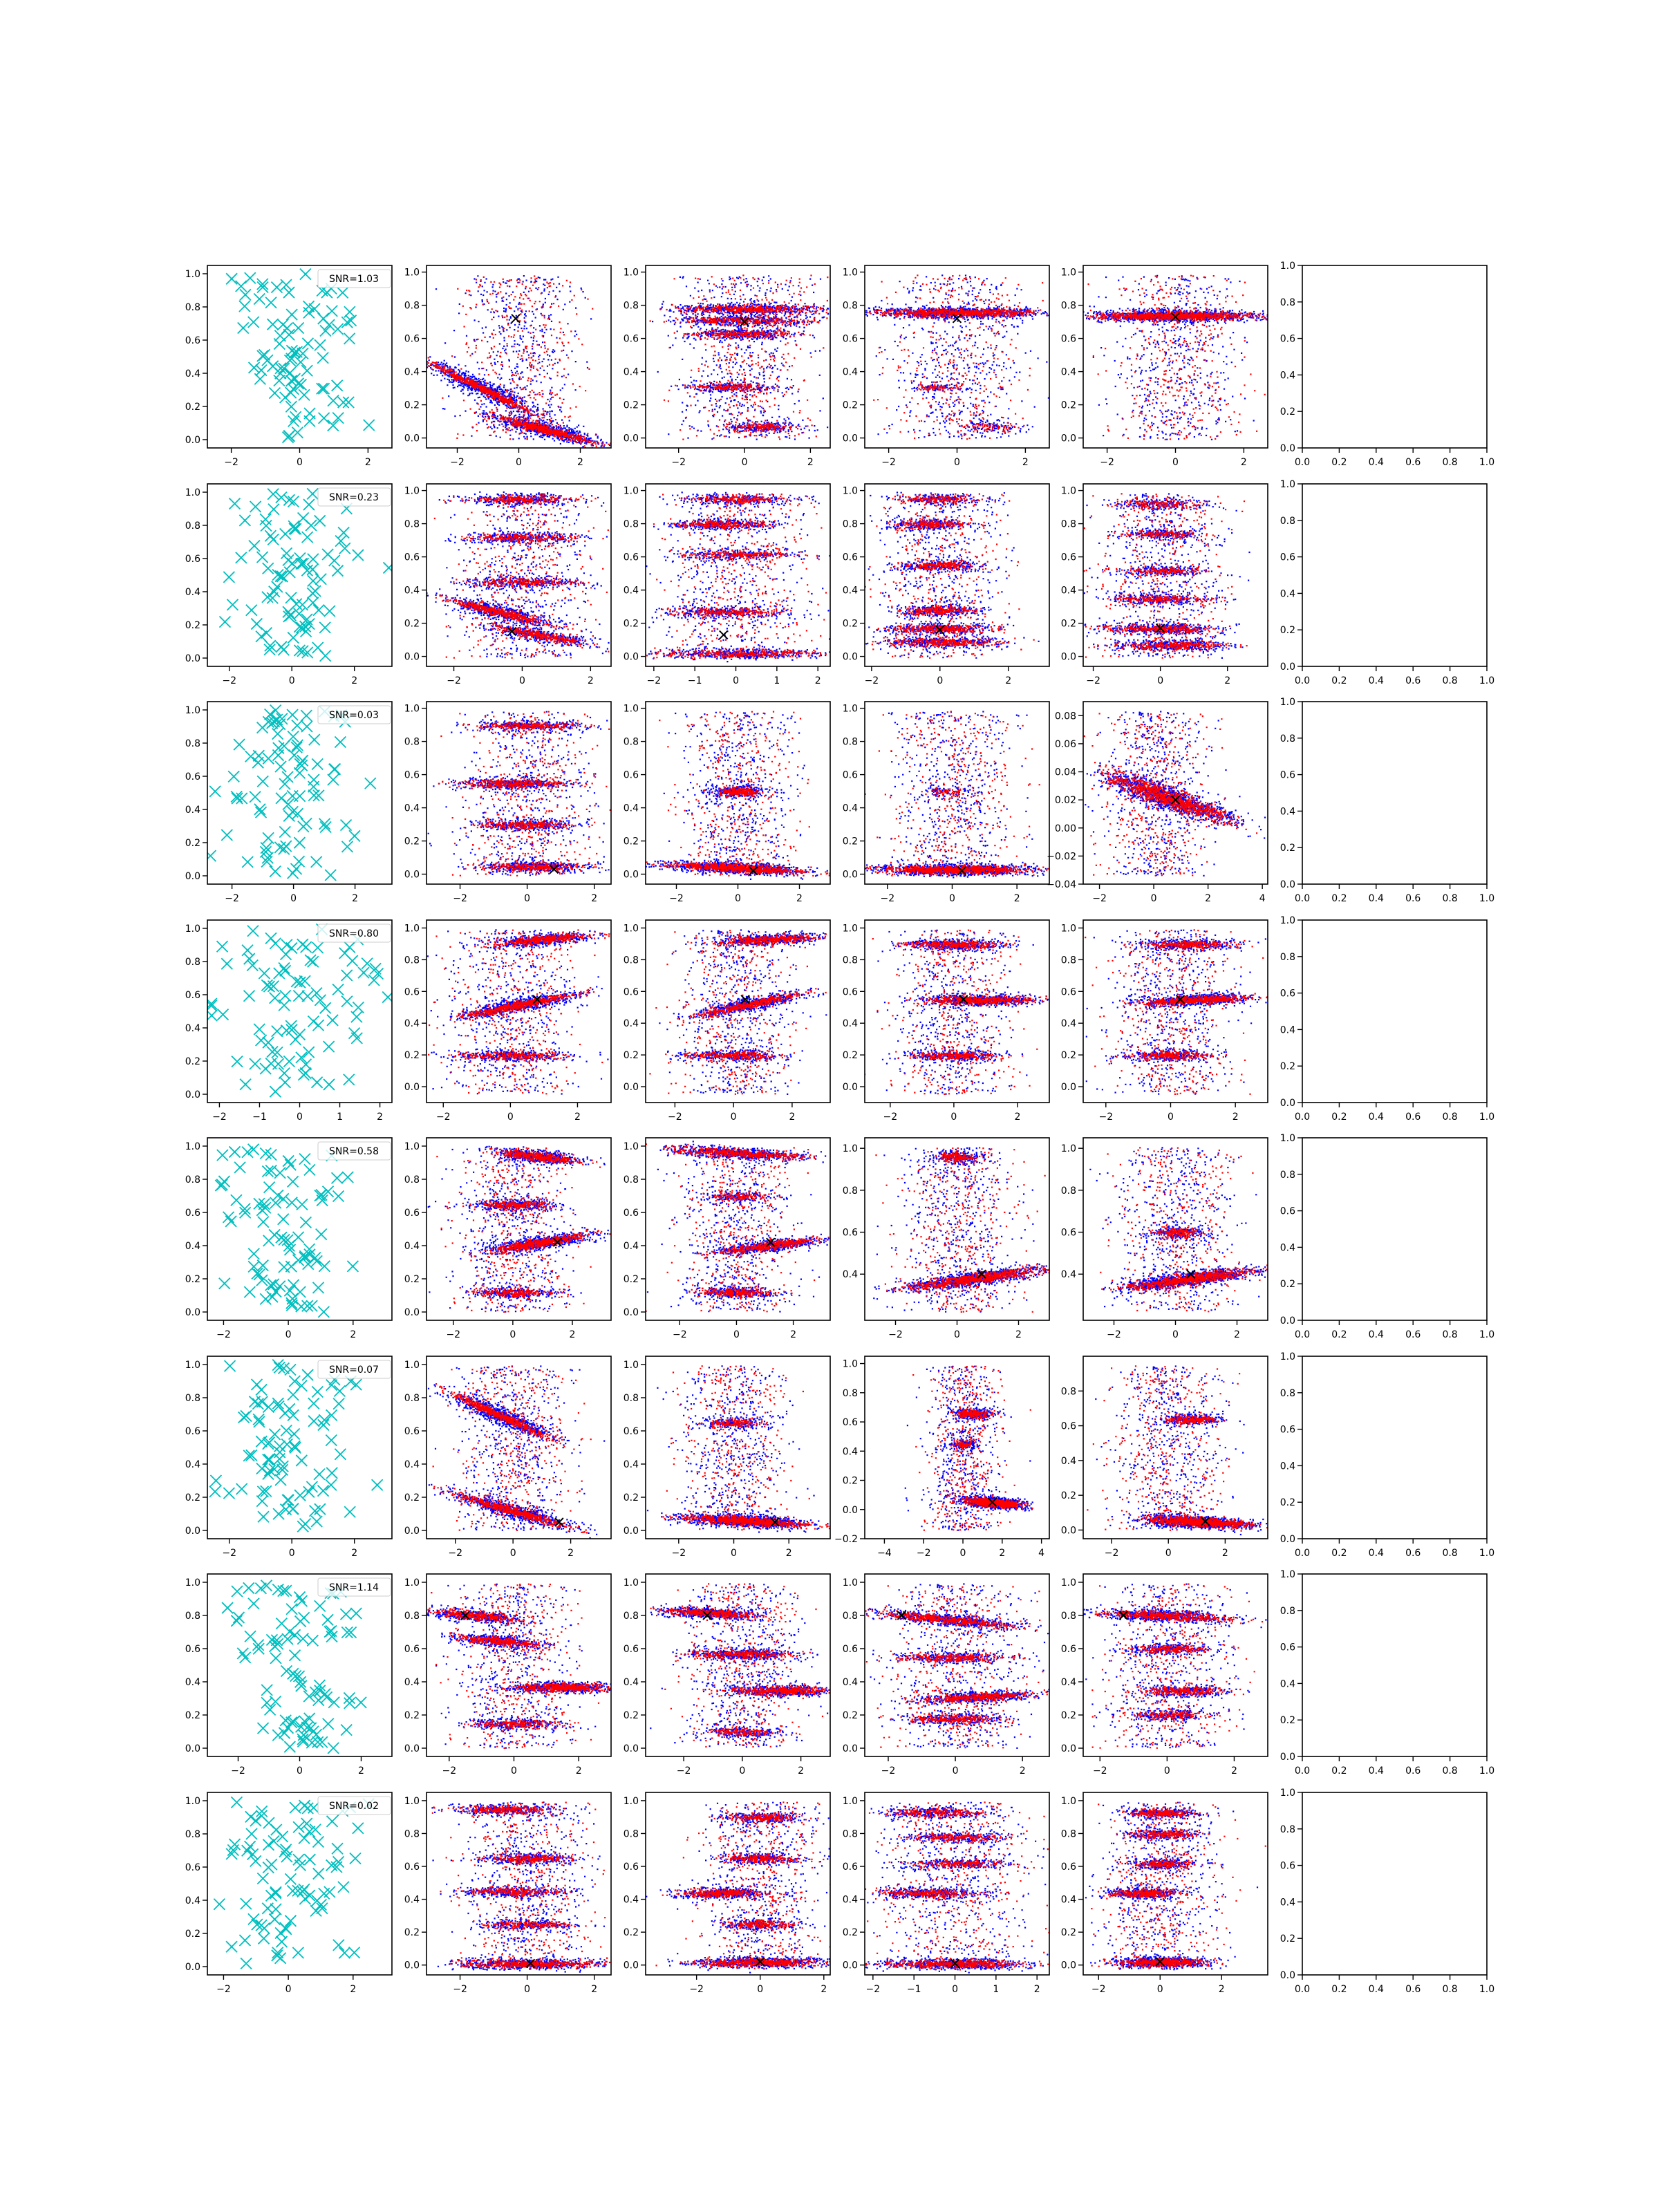 This screenshot has height=2212, width=1659. What do you see at coordinates (1450, 1554) in the screenshot?
I see `x-tick-label: 0.8` at bounding box center [1450, 1554].